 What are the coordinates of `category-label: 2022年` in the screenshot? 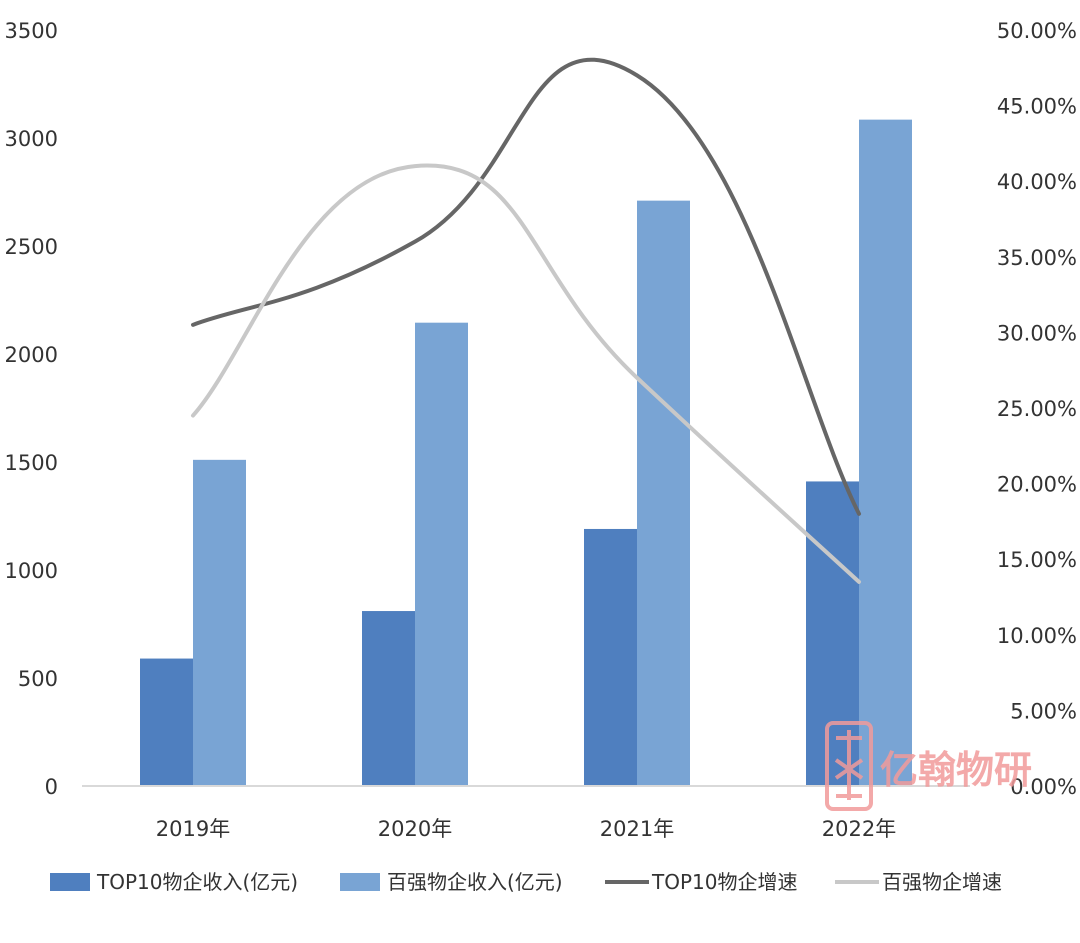 It's located at (859, 829).